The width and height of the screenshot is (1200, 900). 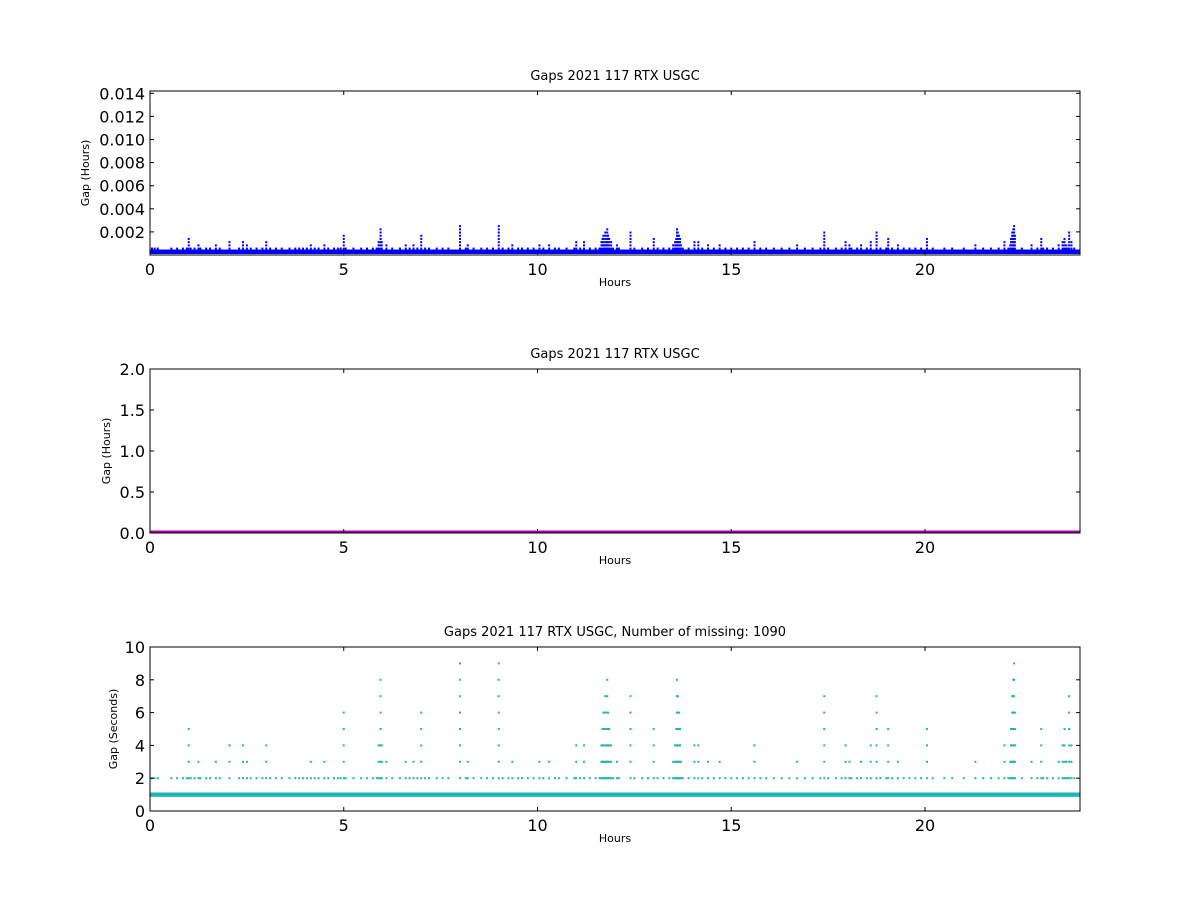 I want to click on y-tick-label: 0, so click(x=140, y=811).